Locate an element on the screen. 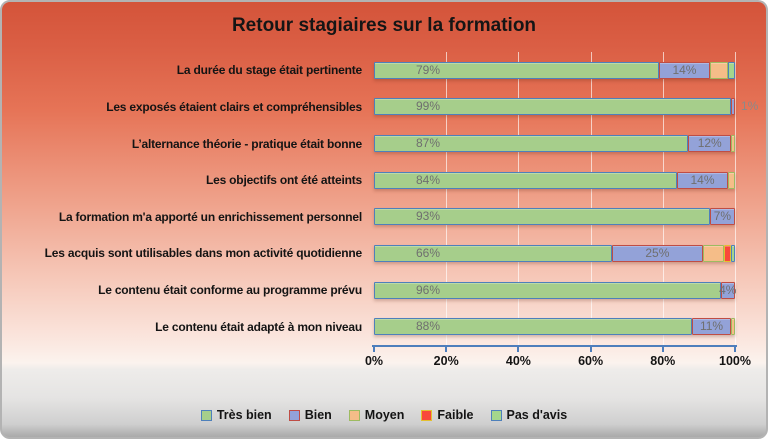 The width and height of the screenshot is (768, 439). data-label: 79% is located at coordinates (428, 69).